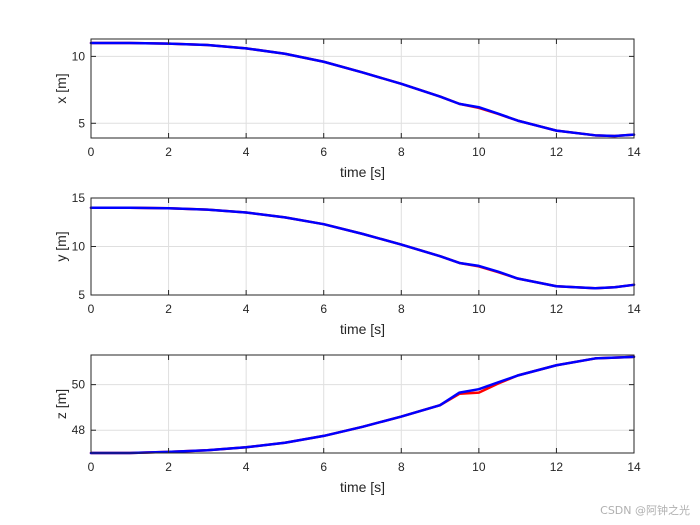 The image size is (700, 525). I want to click on y-axis-label-z: z [m], so click(61, 404).